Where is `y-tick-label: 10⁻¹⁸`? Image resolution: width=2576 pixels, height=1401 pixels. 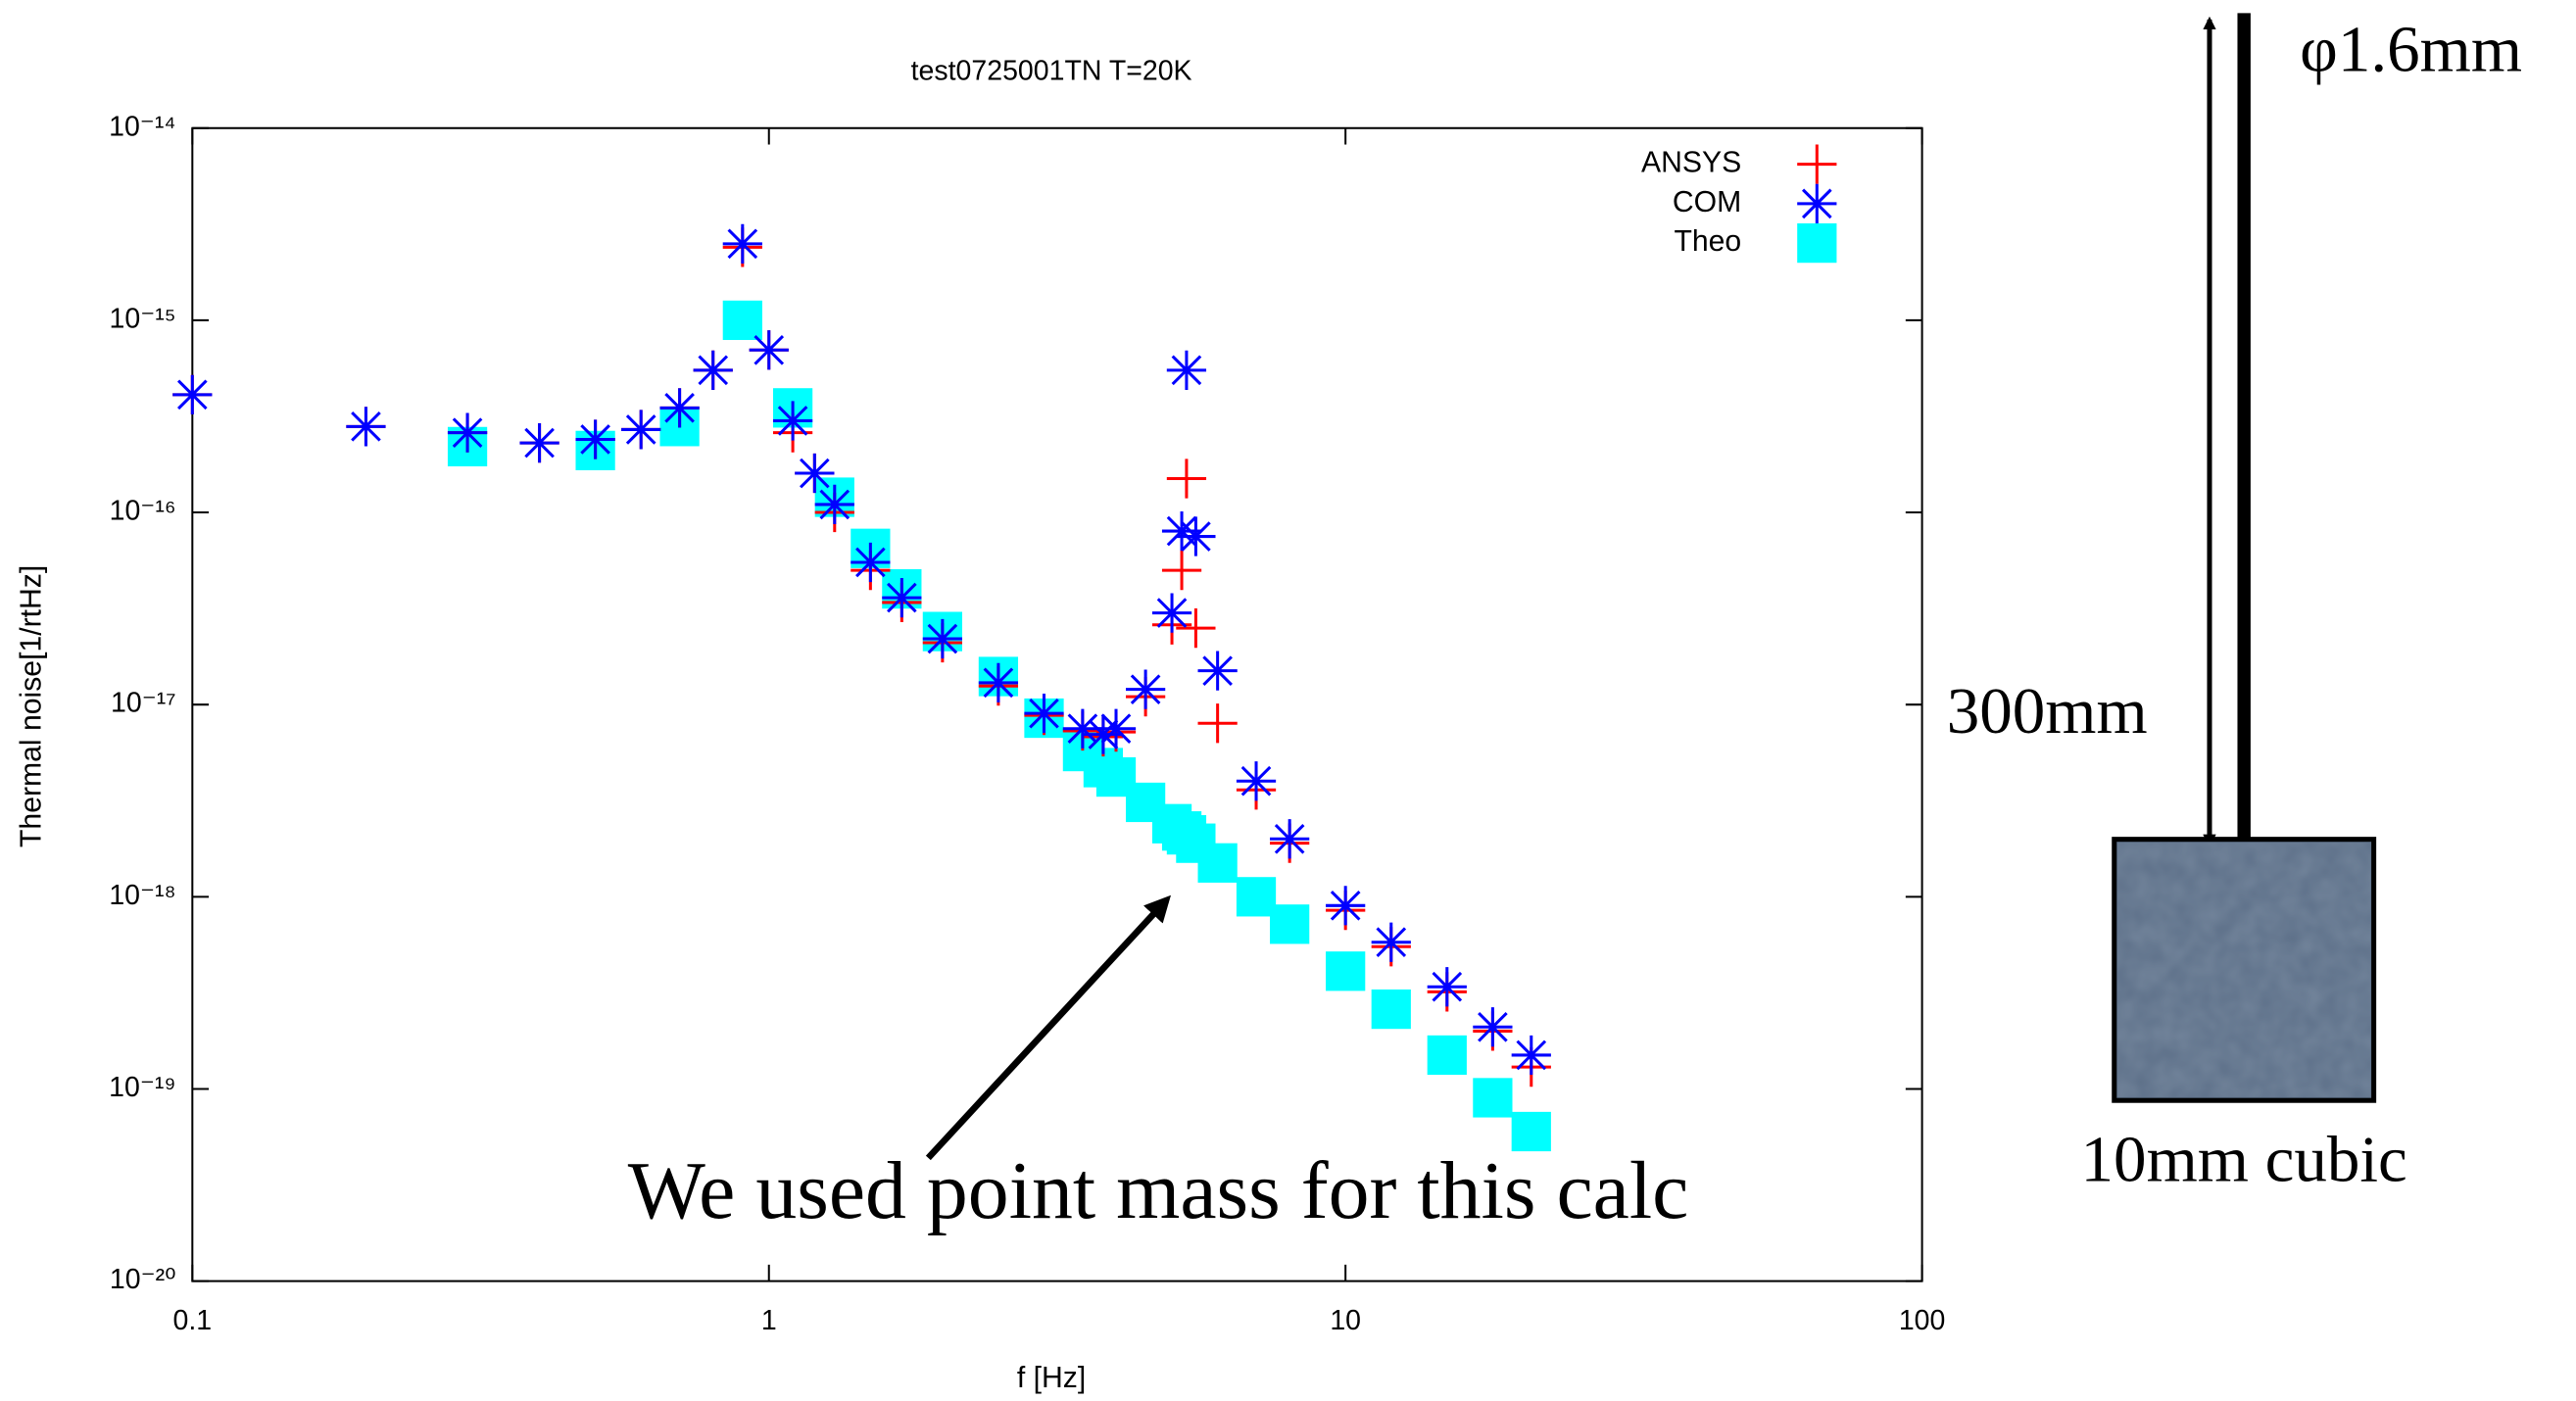 y-tick-label: 10⁻¹⁸ is located at coordinates (142, 896).